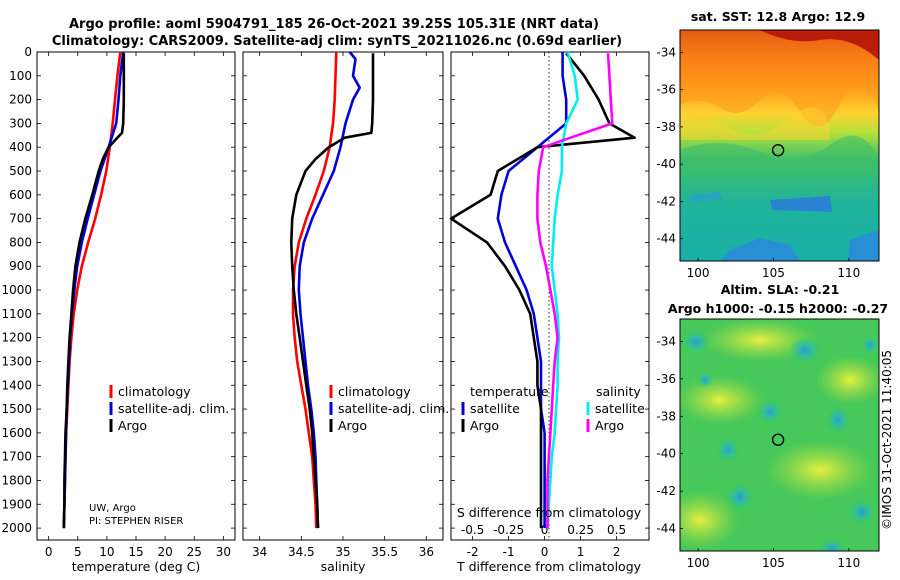  What do you see at coordinates (28, 52) in the screenshot?
I see `depth-tick-label: 0` at bounding box center [28, 52].